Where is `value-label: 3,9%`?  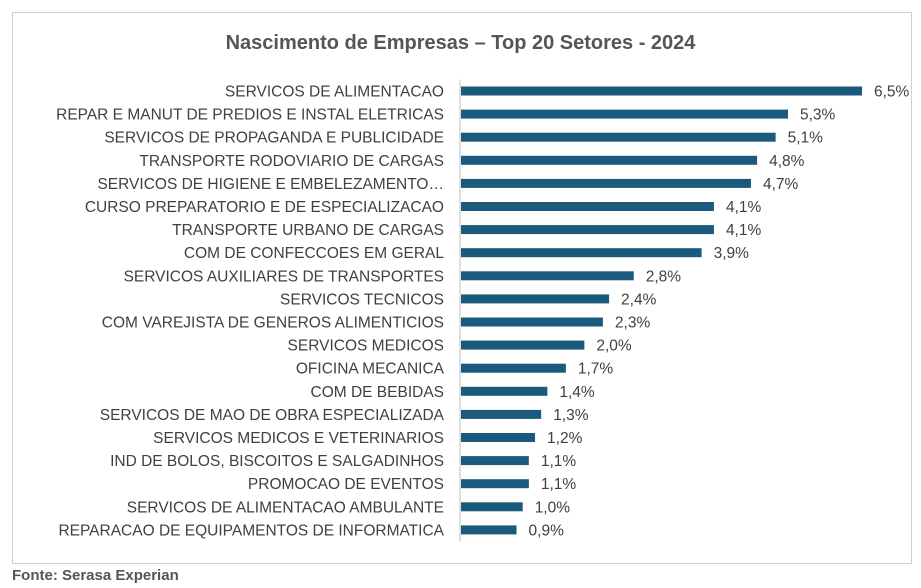
value-label: 3,9% is located at coordinates (732, 253).